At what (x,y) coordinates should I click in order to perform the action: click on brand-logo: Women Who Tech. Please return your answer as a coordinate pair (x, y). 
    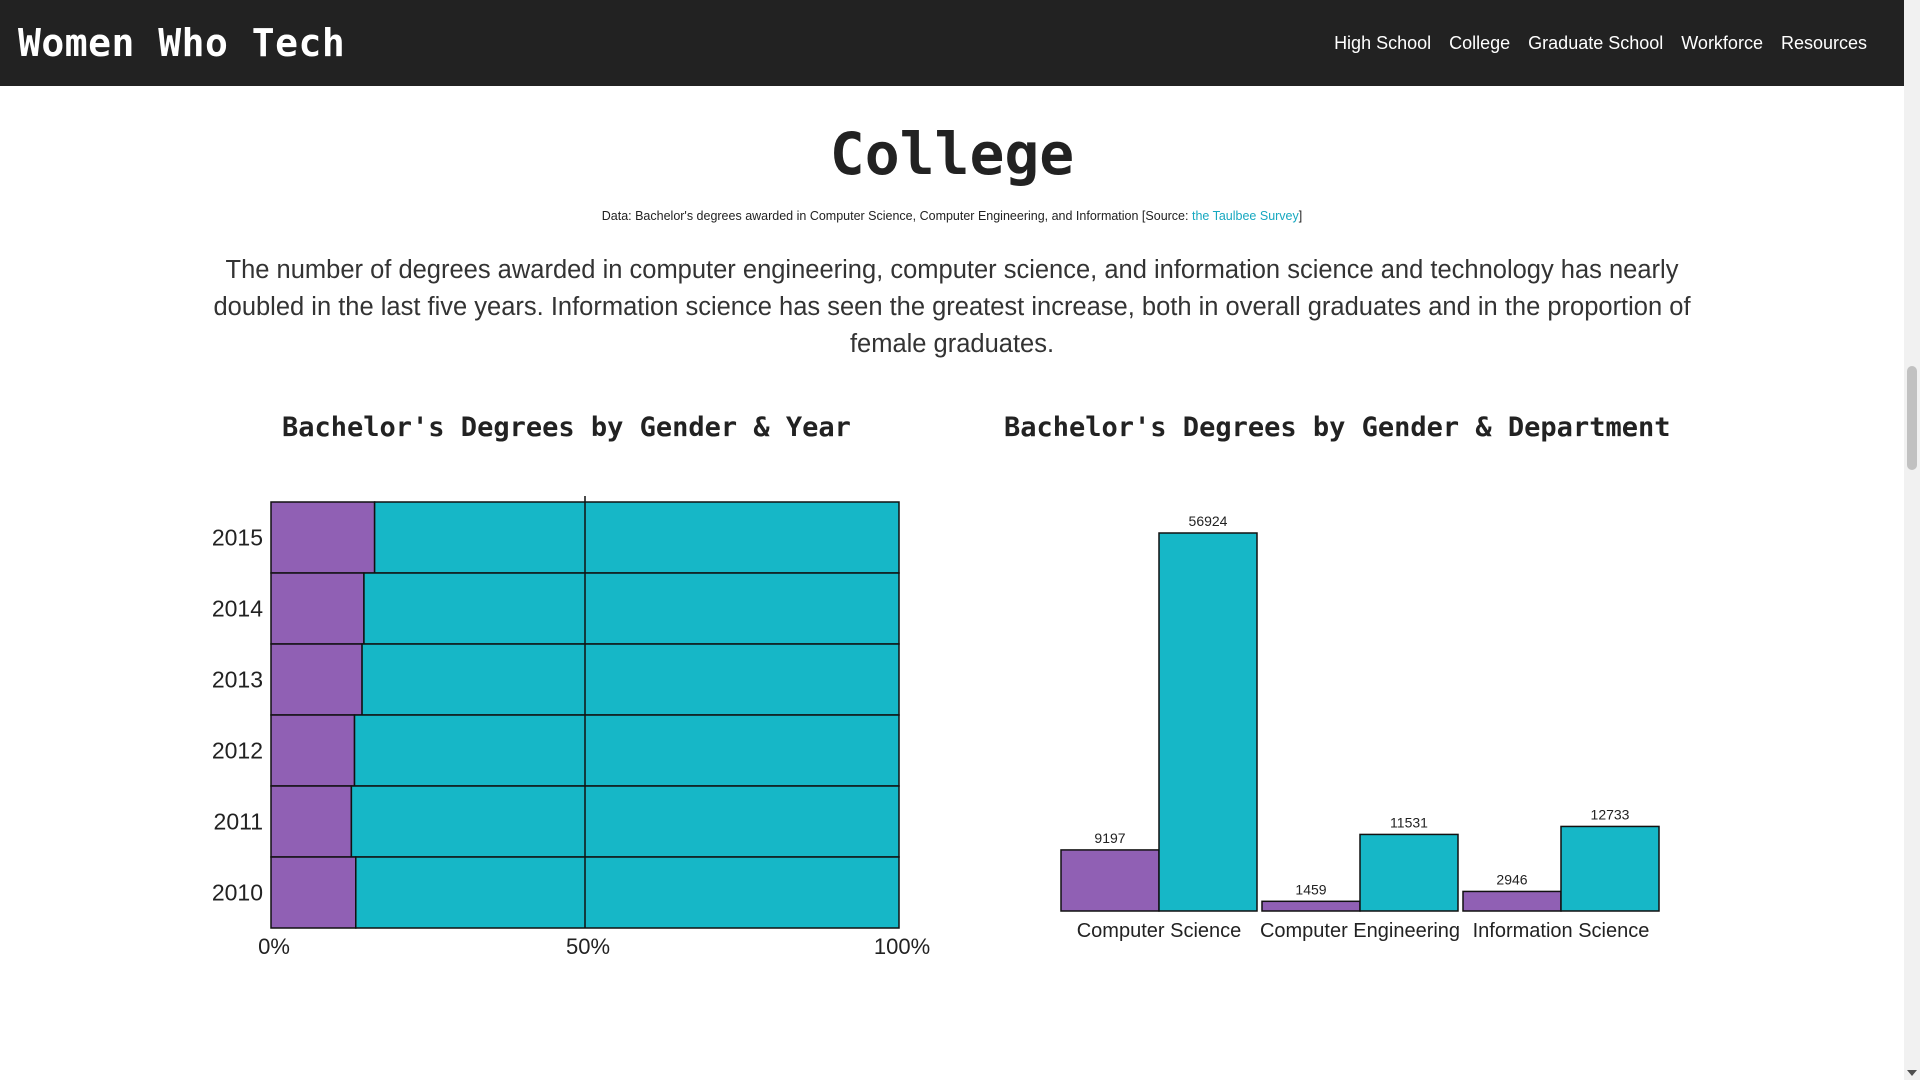
    Looking at the image, I should click on (182, 43).